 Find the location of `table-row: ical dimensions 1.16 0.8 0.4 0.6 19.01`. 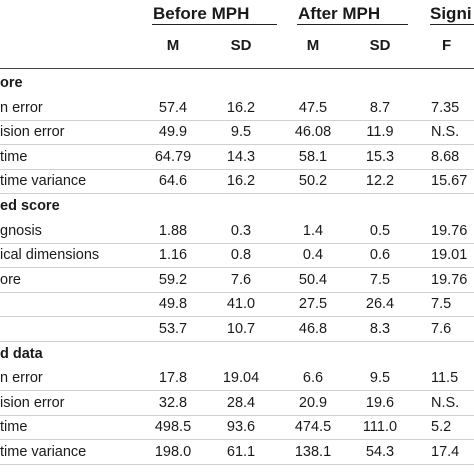

table-row: ical dimensions 1.16 0.8 0.4 0.6 19.01 is located at coordinates (237, 256).